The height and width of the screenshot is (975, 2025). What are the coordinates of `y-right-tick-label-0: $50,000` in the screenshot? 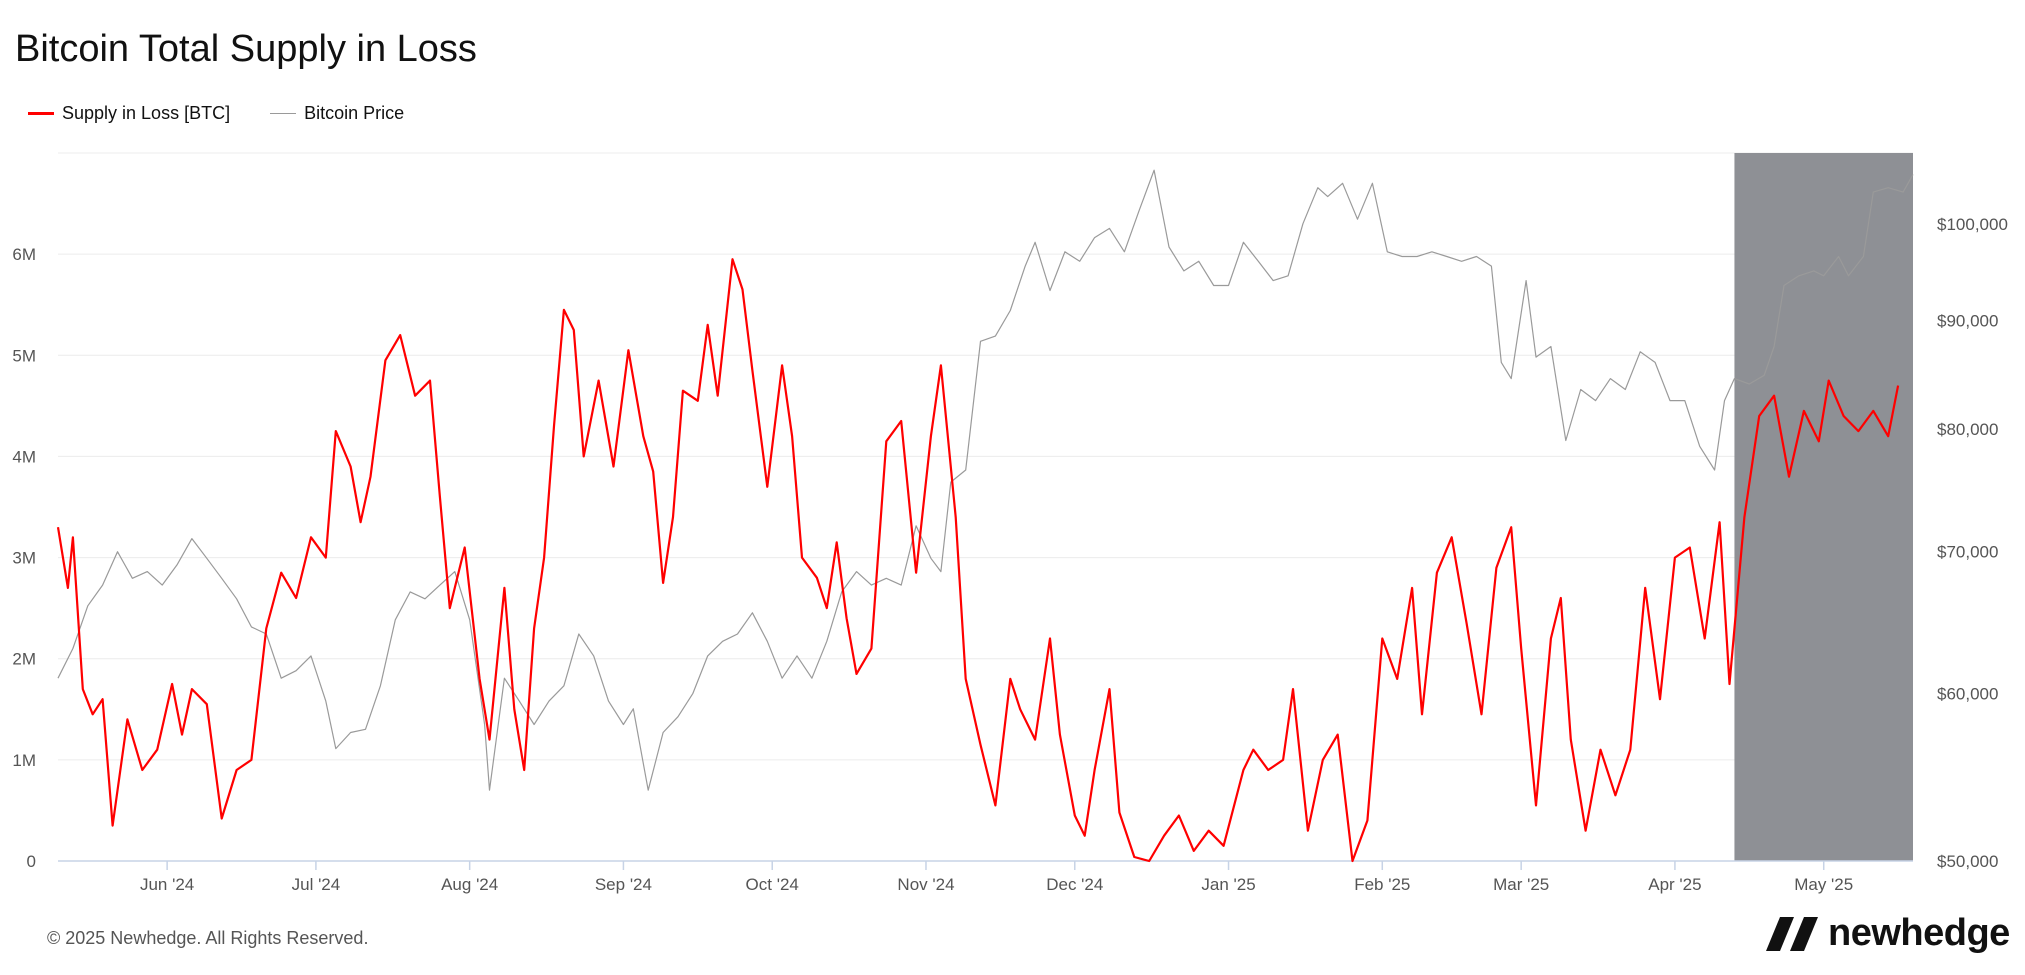 It's located at (1967, 861).